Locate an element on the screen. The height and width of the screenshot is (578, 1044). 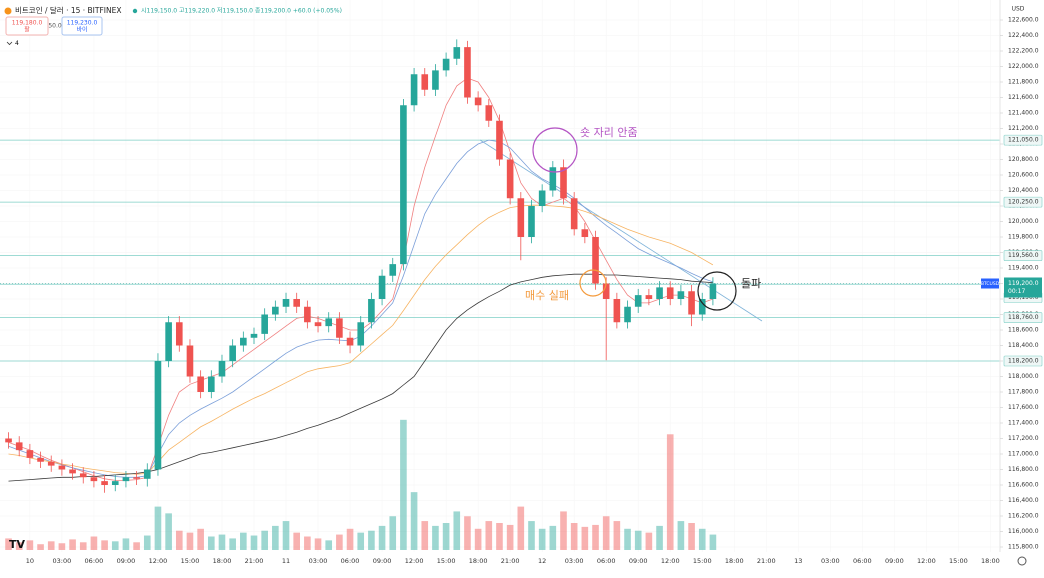
x-tick-label: 15:00 is located at coordinates (190, 561).